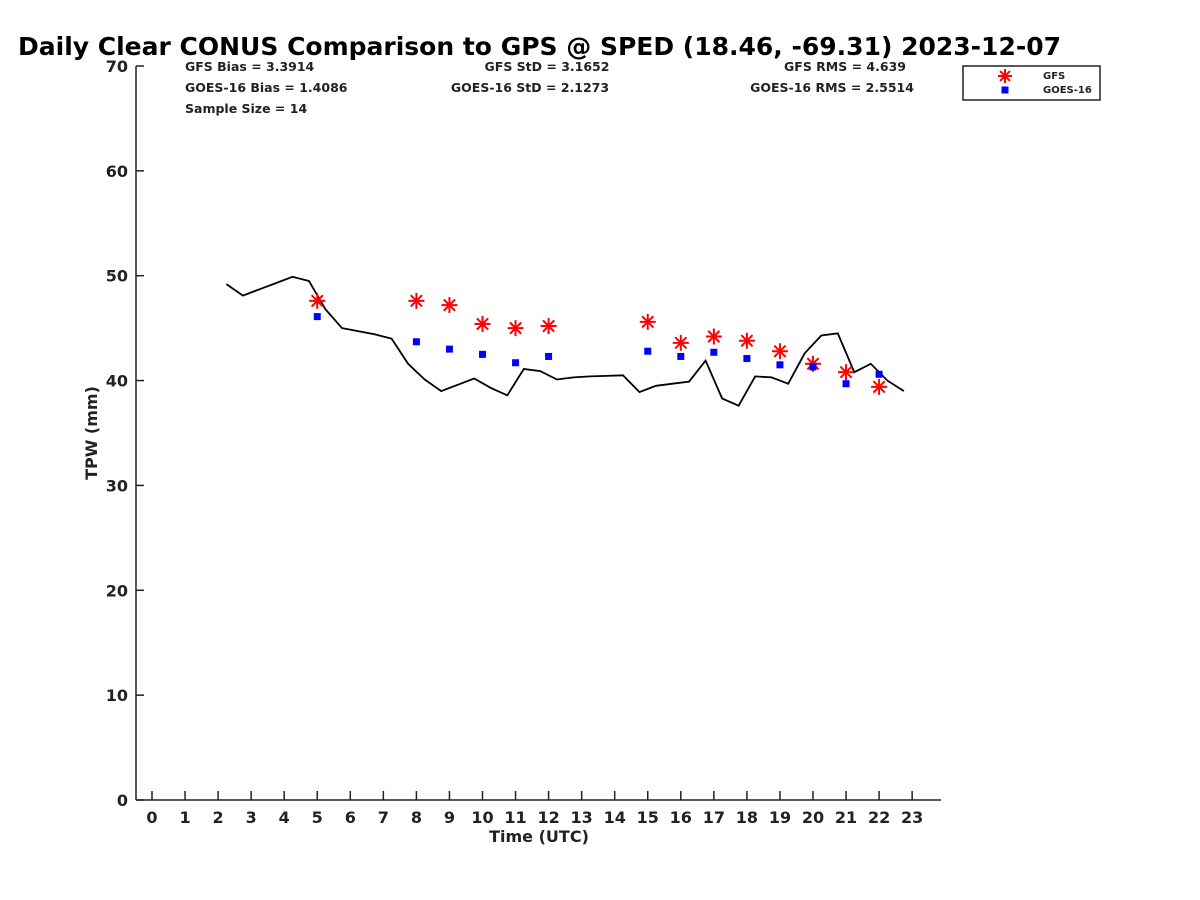 This screenshot has height=900, width=1200. I want to click on stat-text: GOES-16 Bias = 1.4086, so click(266, 87).